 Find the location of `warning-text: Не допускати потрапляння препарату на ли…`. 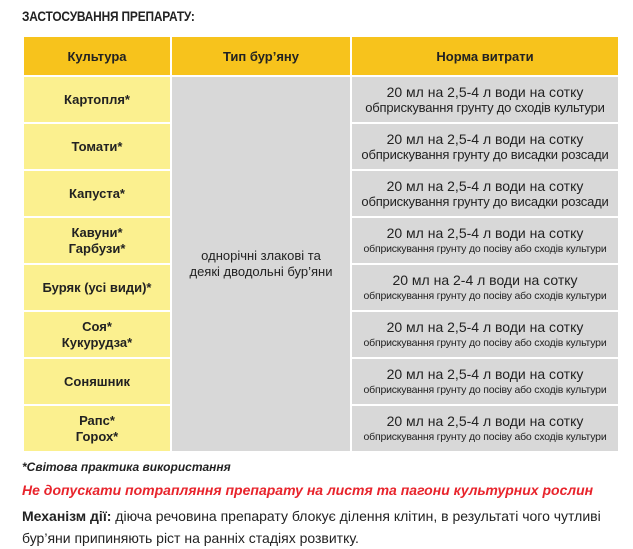

warning-text: Не допускати потрапляння препарату на ли… is located at coordinates (308, 490).